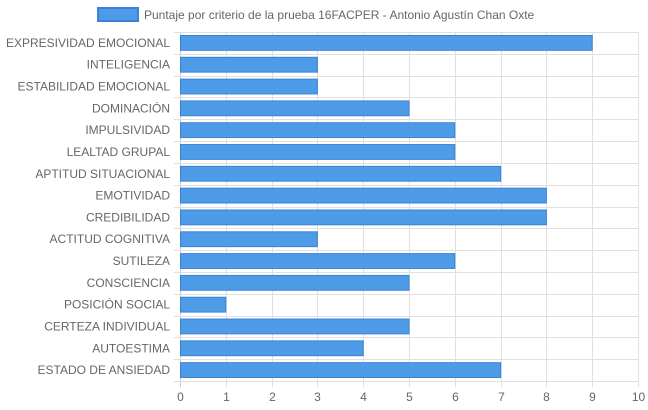 This screenshot has width=648, height=410. I want to click on x-tick-label: 1, so click(226, 397).